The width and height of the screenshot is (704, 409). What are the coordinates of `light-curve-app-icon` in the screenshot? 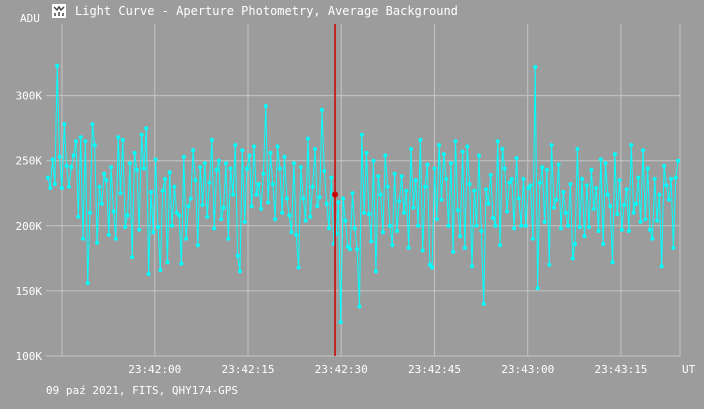 It's located at (59, 11).